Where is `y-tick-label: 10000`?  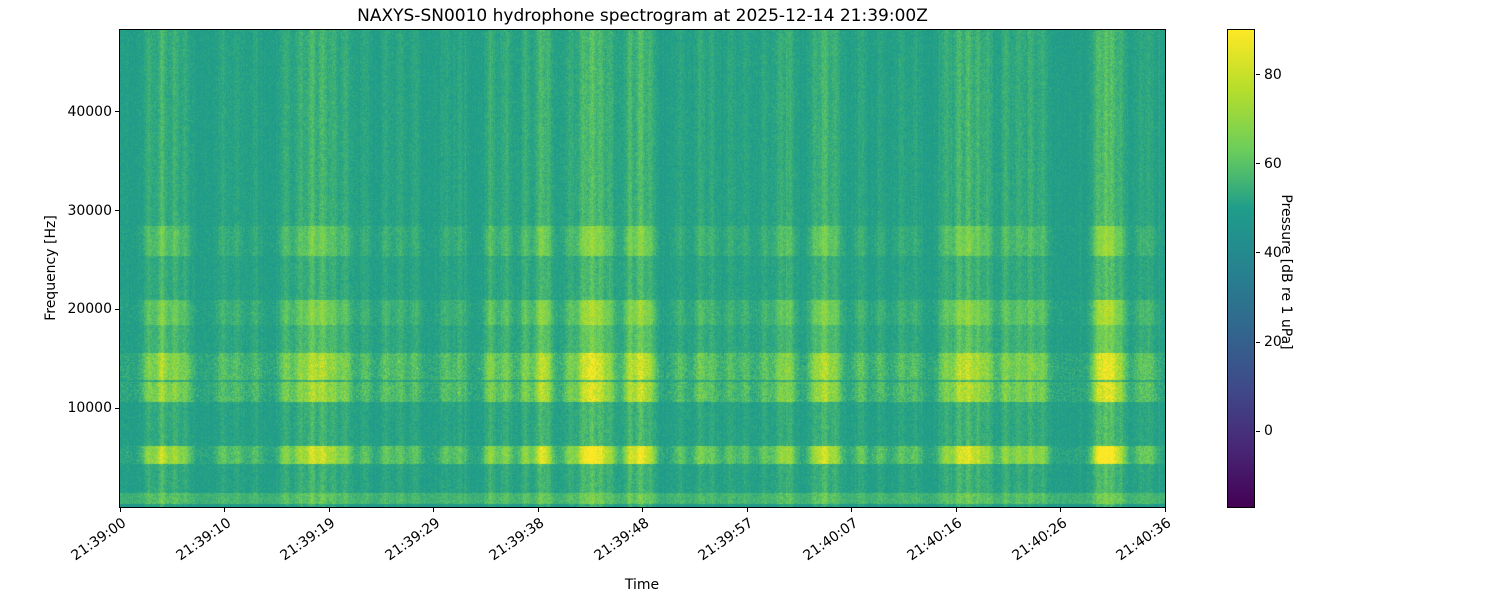
y-tick-label: 10000 is located at coordinates (89, 408).